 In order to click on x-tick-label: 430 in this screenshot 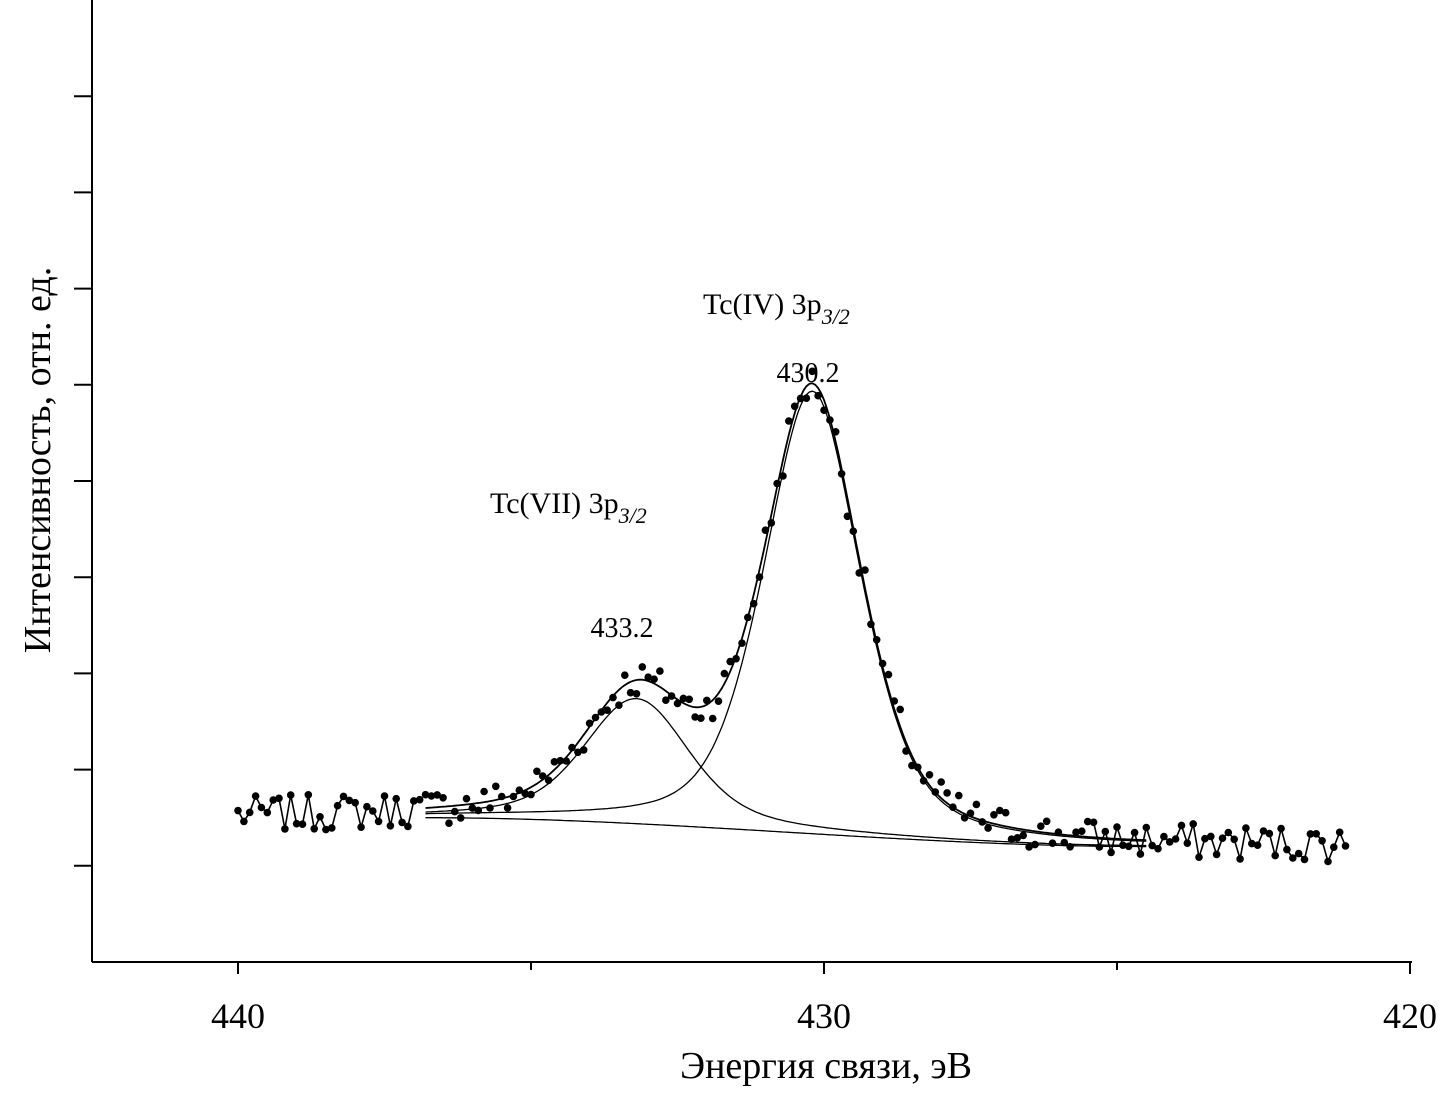, I will do `click(824, 1016)`.